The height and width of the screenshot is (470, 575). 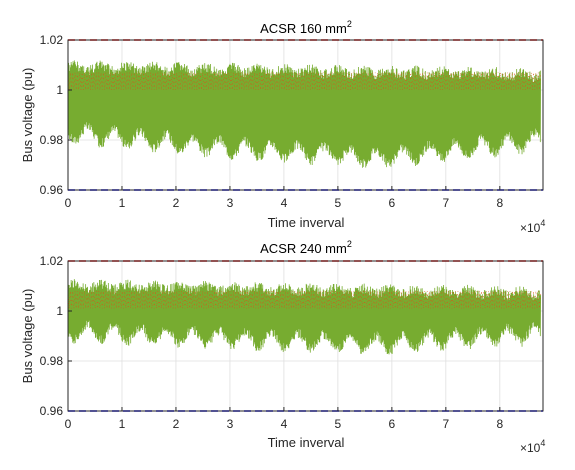 I want to click on chart-1-x-ticks: 0 1 2 3 4 5 6 7 8, so click(x=284, y=198).